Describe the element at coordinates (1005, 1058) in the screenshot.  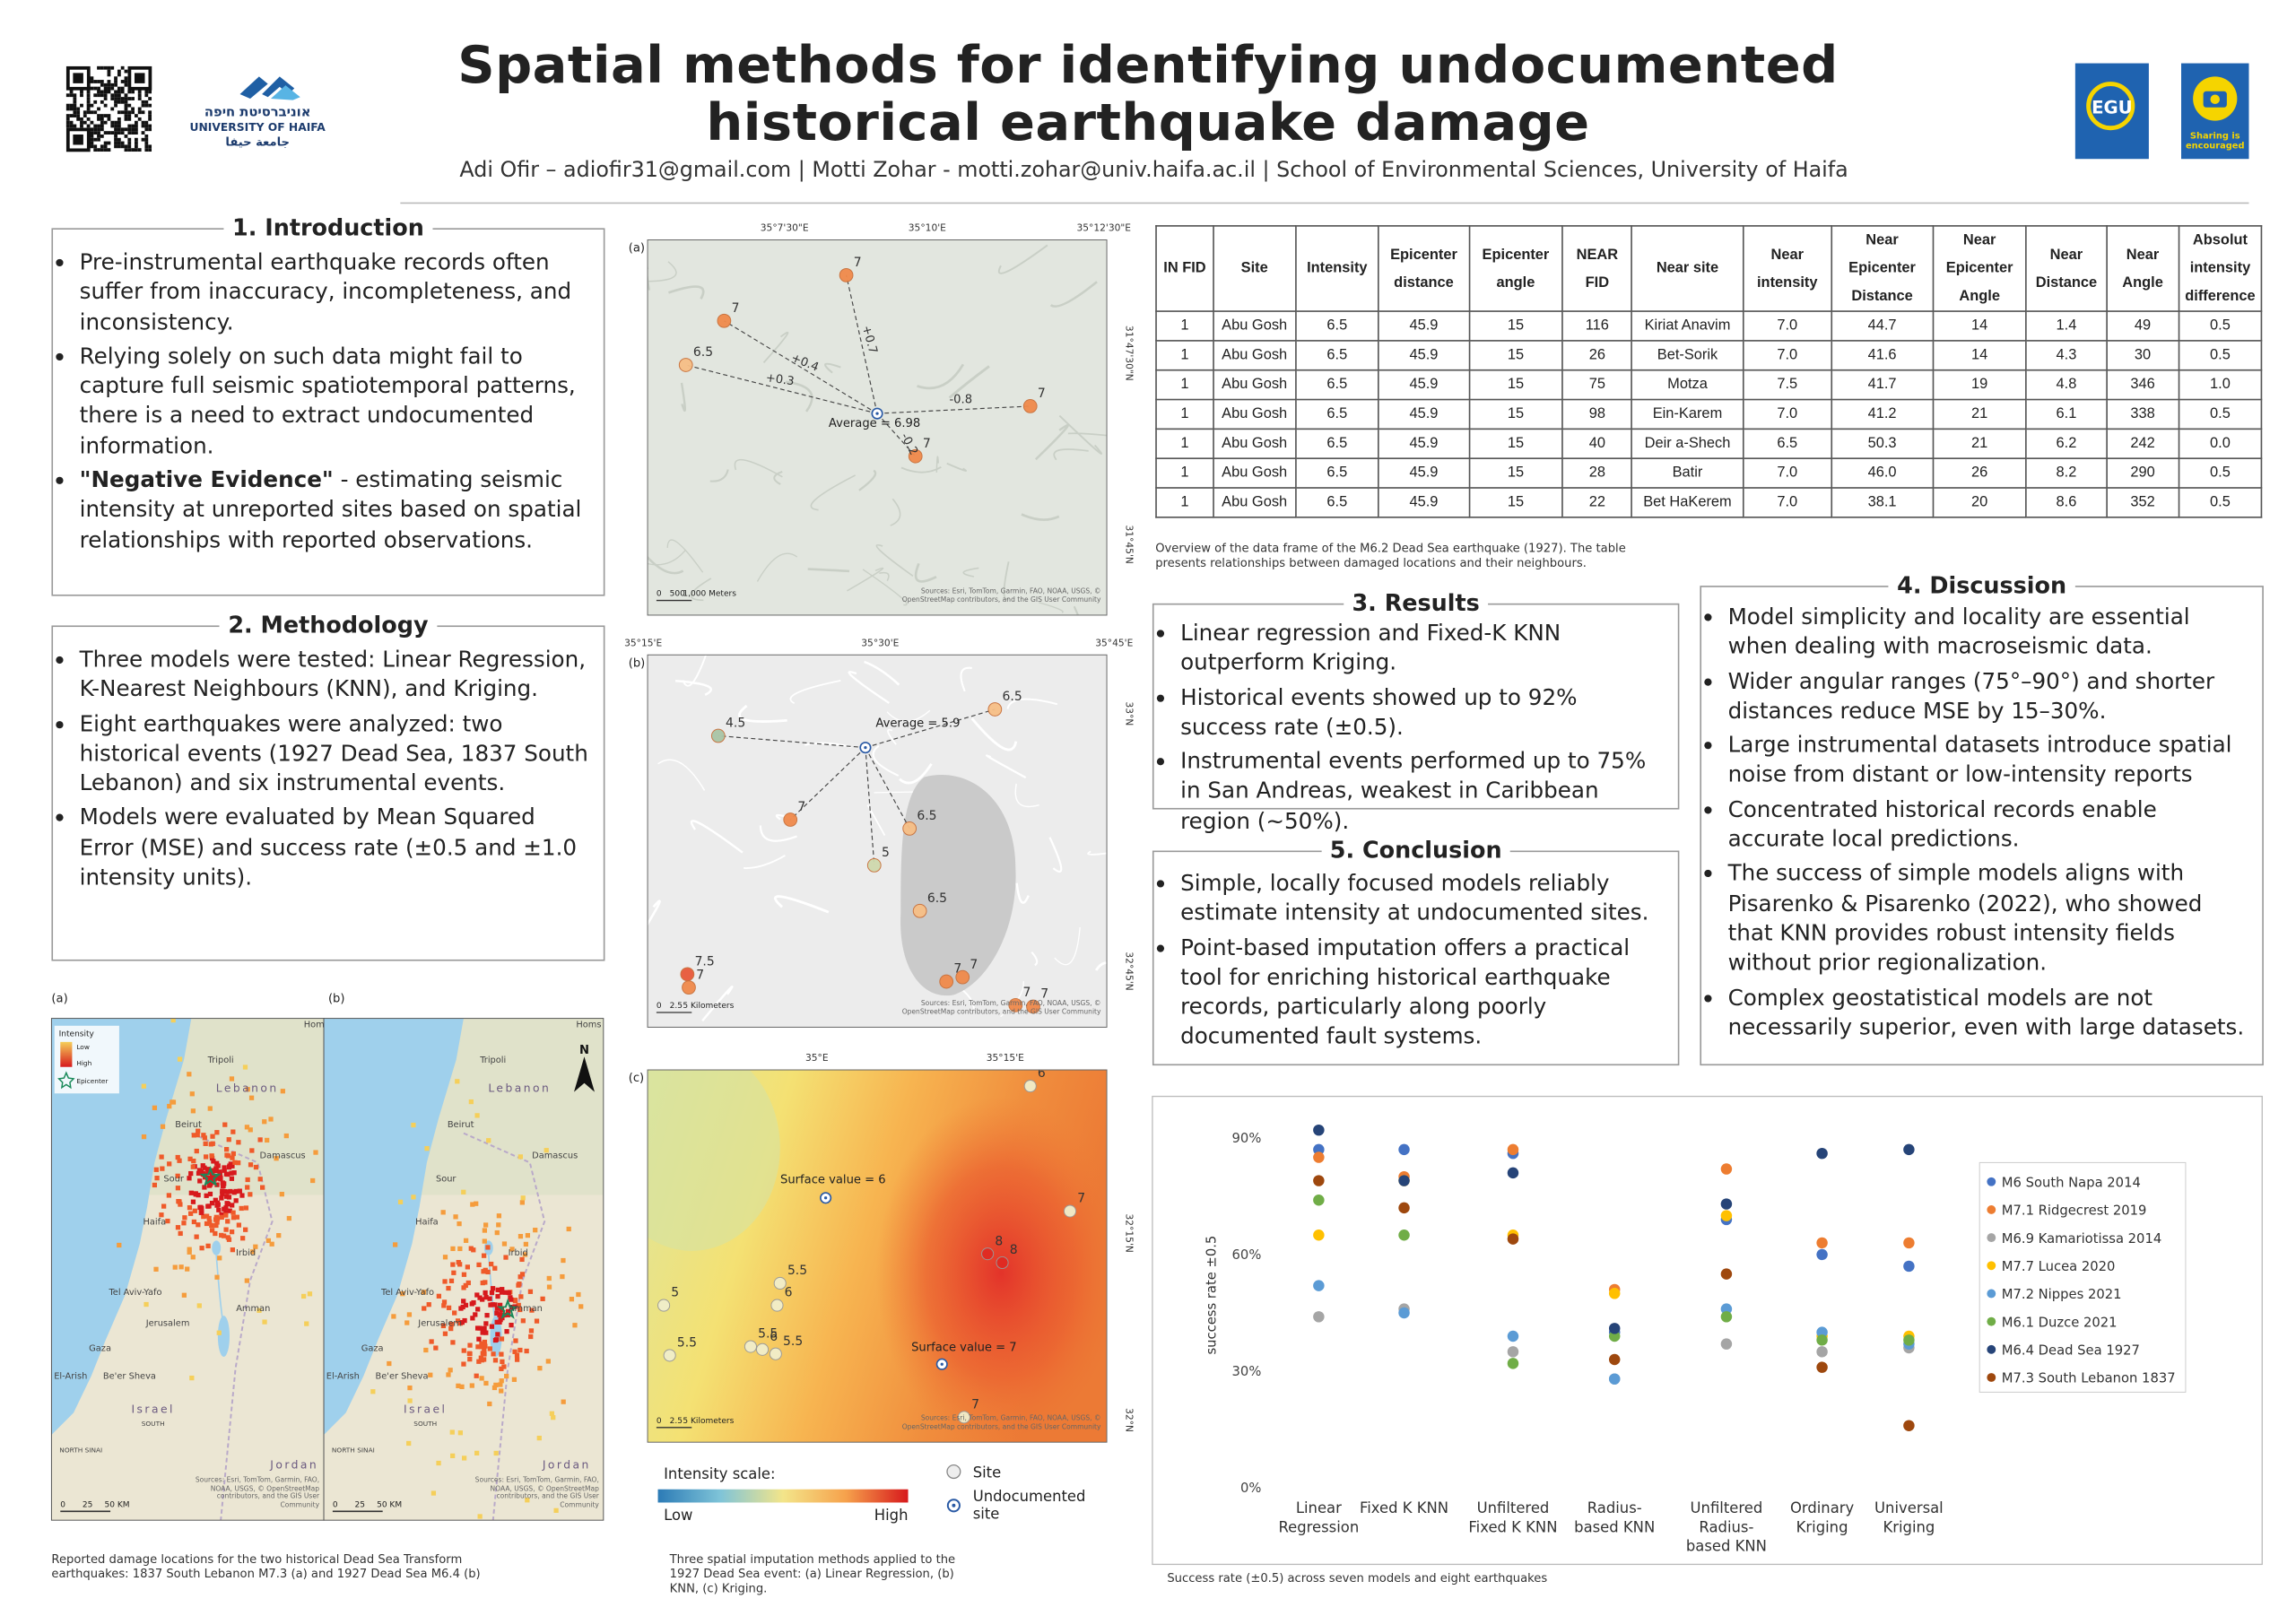
I see `coordinate-label: 35°15'E` at that location.